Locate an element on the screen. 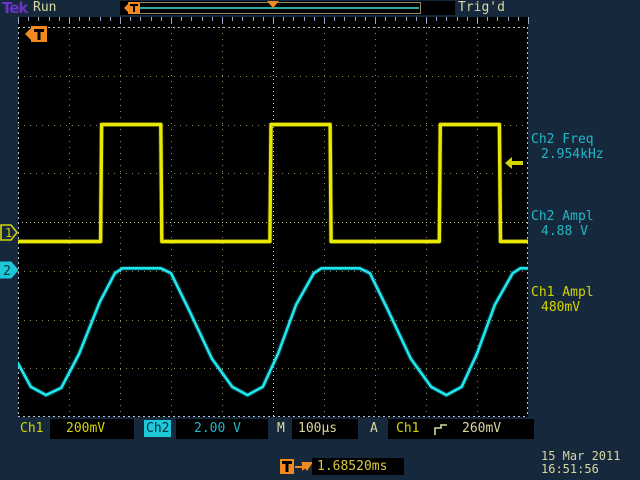 This screenshot has width=640, height=480. ch1-position-marker: 1 is located at coordinates (9, 232).